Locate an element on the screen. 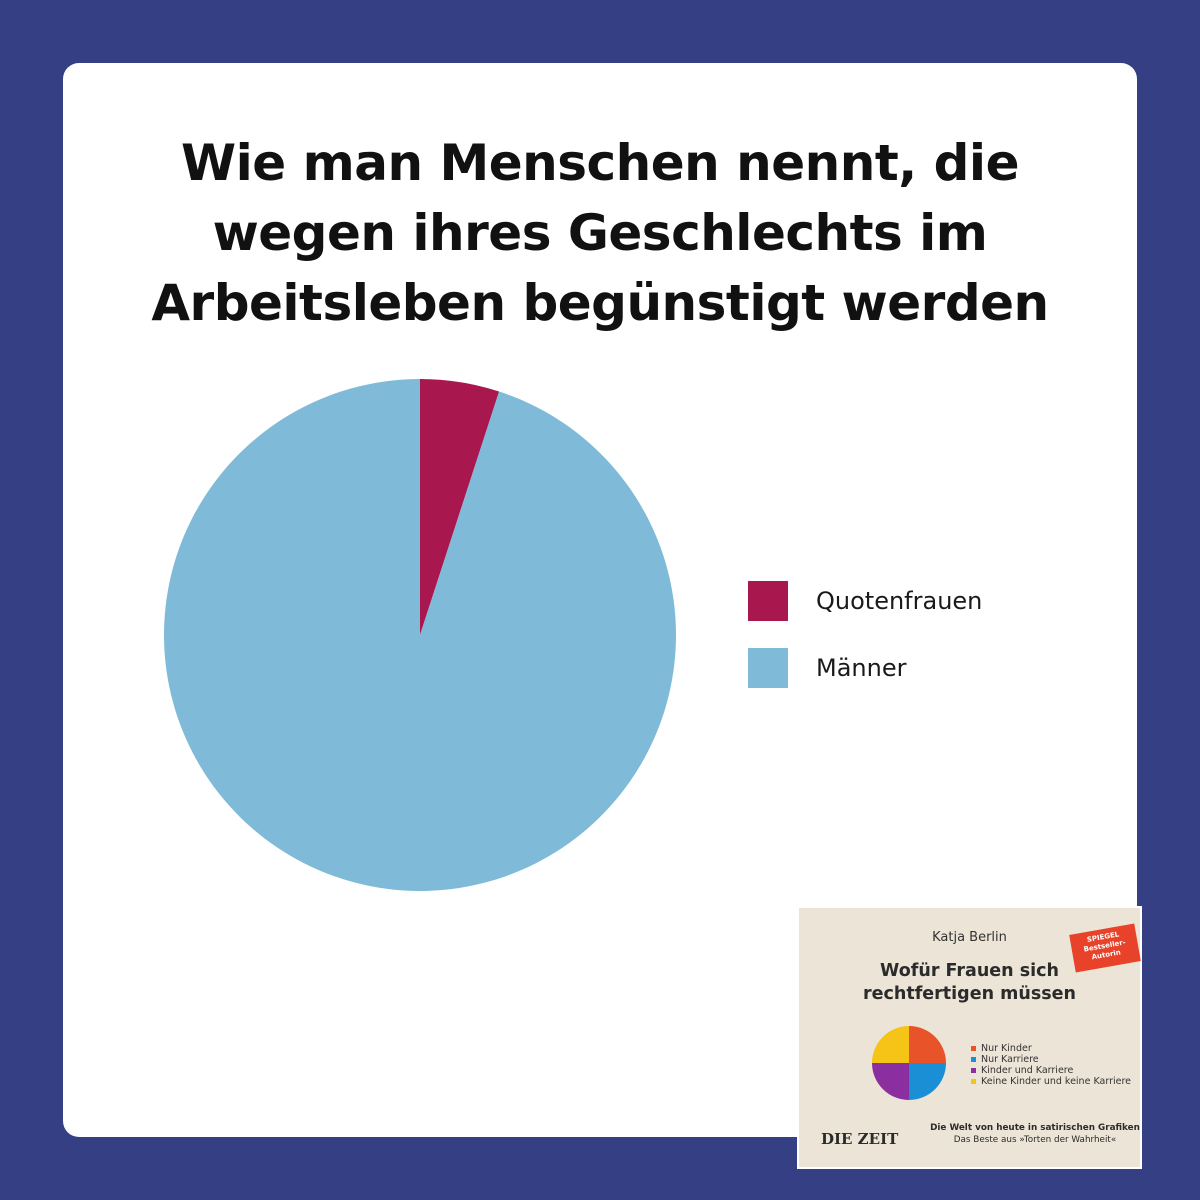 This screenshot has width=1200, height=1200. book-pie-chart is located at coordinates (909, 1063).